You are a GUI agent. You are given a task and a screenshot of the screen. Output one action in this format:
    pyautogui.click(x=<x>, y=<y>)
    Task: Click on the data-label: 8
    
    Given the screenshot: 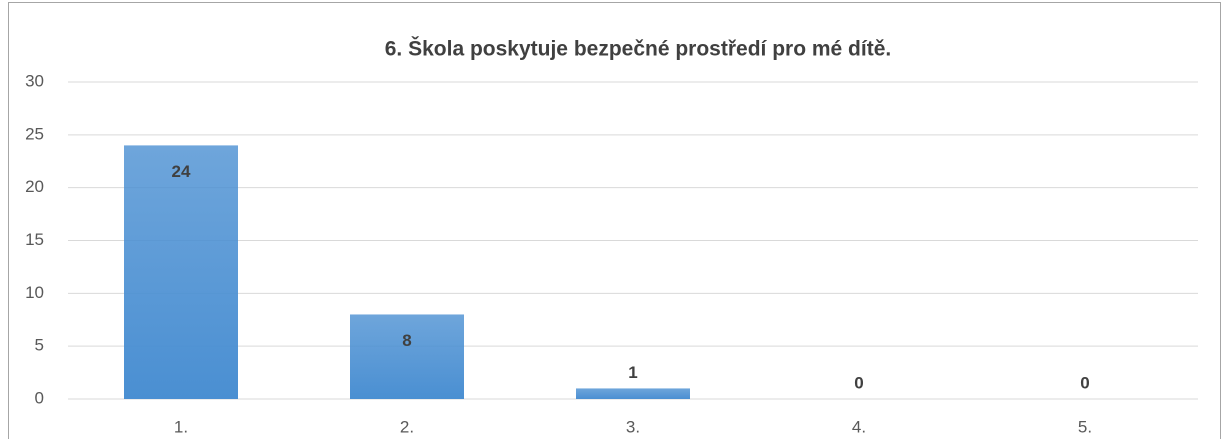 What is the action you would take?
    pyautogui.click(x=406, y=340)
    